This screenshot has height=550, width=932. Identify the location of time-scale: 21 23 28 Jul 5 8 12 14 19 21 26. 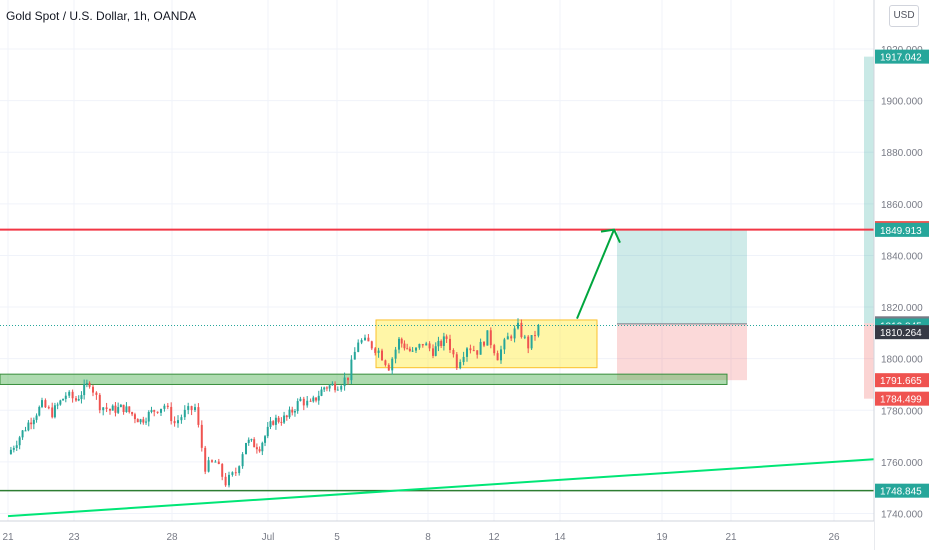
(437, 535).